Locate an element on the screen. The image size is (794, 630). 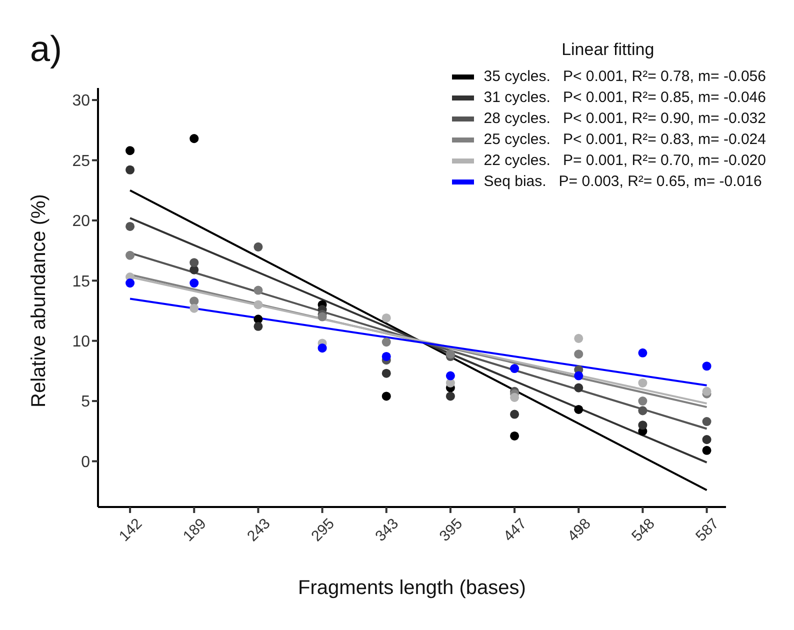
y-axis-title: Relative abundance (%) is located at coordinates (39, 301).